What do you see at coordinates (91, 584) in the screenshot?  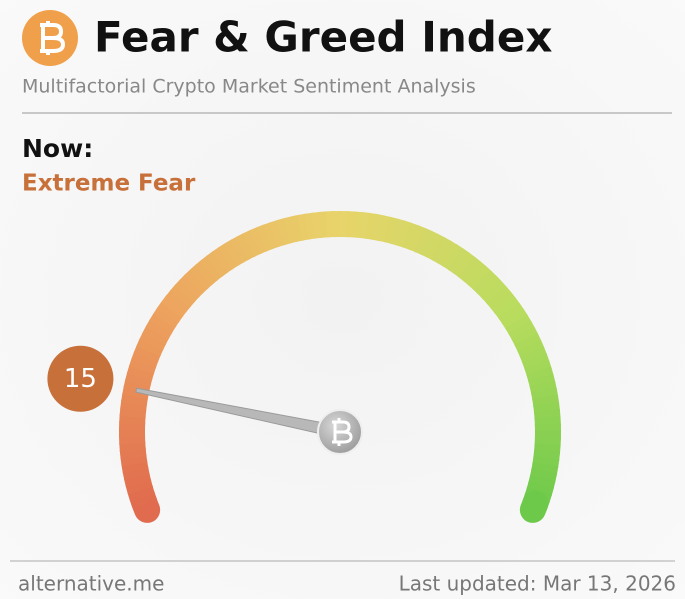 I see `source: alternative.me` at bounding box center [91, 584].